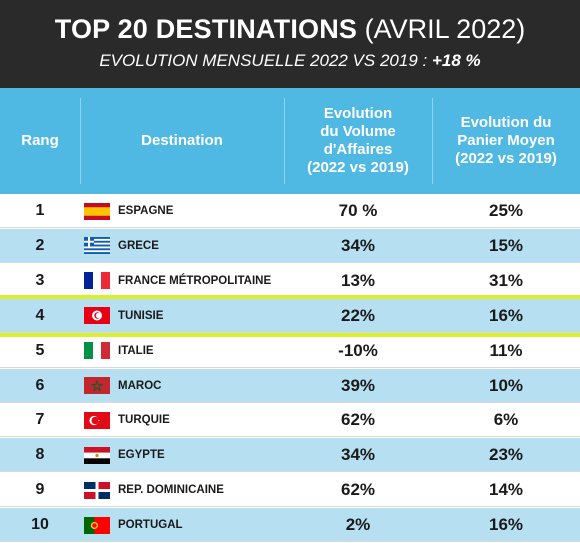 Image resolution: width=580 pixels, height=543 pixels. I want to click on basket-cell: 25%, so click(506, 210).